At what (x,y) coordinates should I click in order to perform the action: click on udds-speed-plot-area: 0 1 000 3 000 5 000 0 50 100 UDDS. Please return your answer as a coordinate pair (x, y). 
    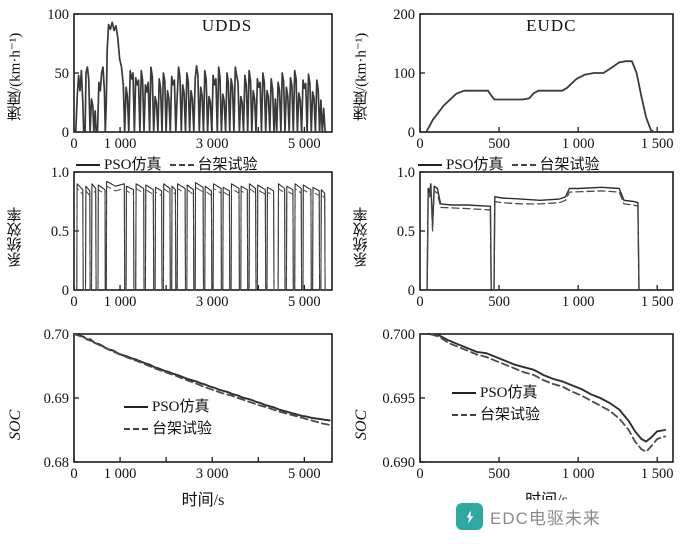
    Looking at the image, I should click on (189, 85).